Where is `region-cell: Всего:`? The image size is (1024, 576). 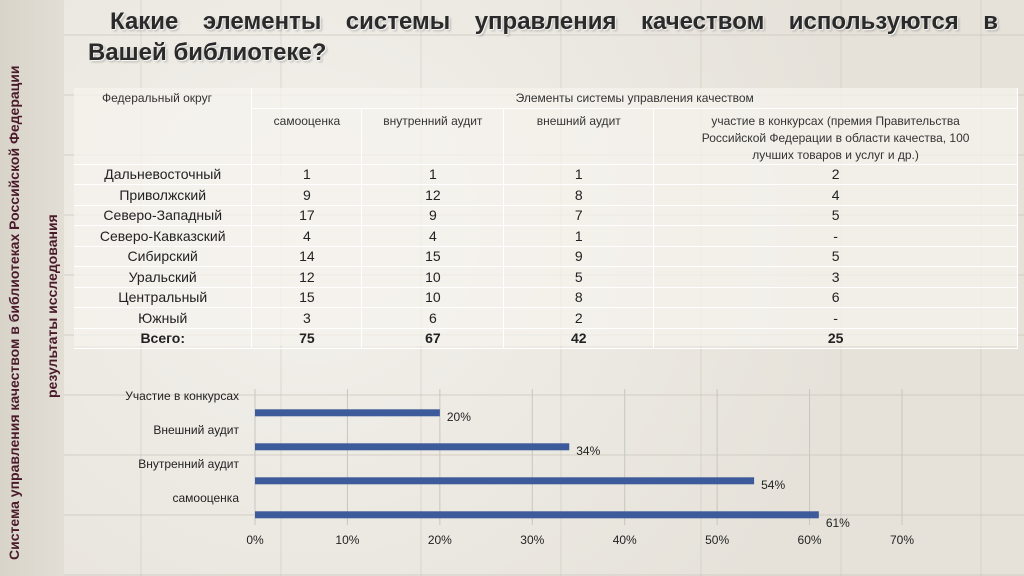 region-cell: Всего: is located at coordinates (163, 338).